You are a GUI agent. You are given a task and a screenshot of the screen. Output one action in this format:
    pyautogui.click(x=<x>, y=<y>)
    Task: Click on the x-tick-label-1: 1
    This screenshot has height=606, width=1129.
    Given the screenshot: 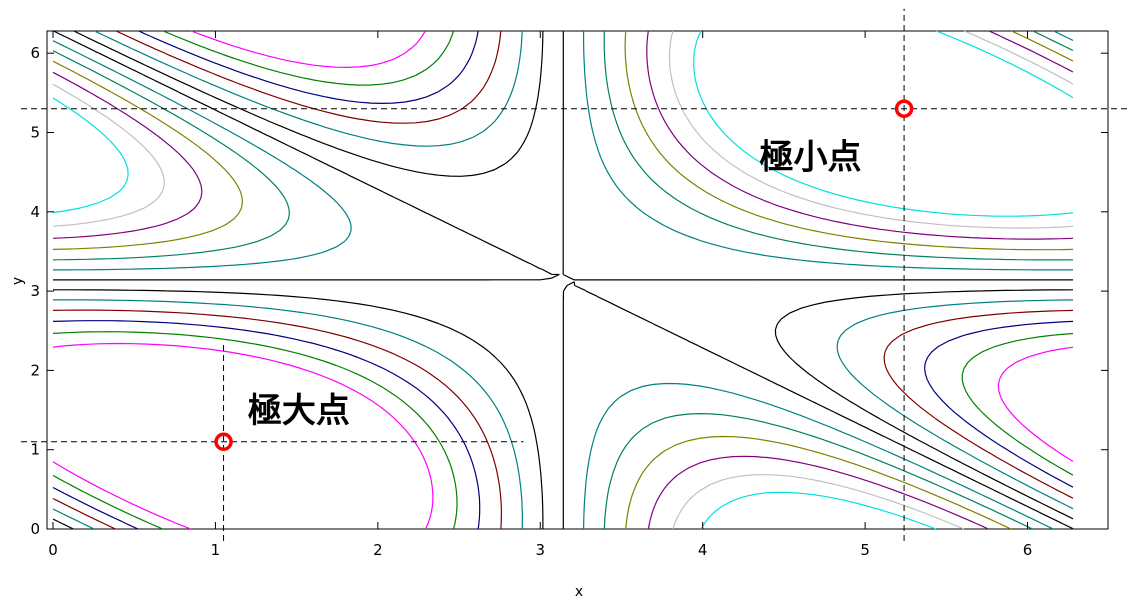 What is the action you would take?
    pyautogui.click(x=216, y=550)
    